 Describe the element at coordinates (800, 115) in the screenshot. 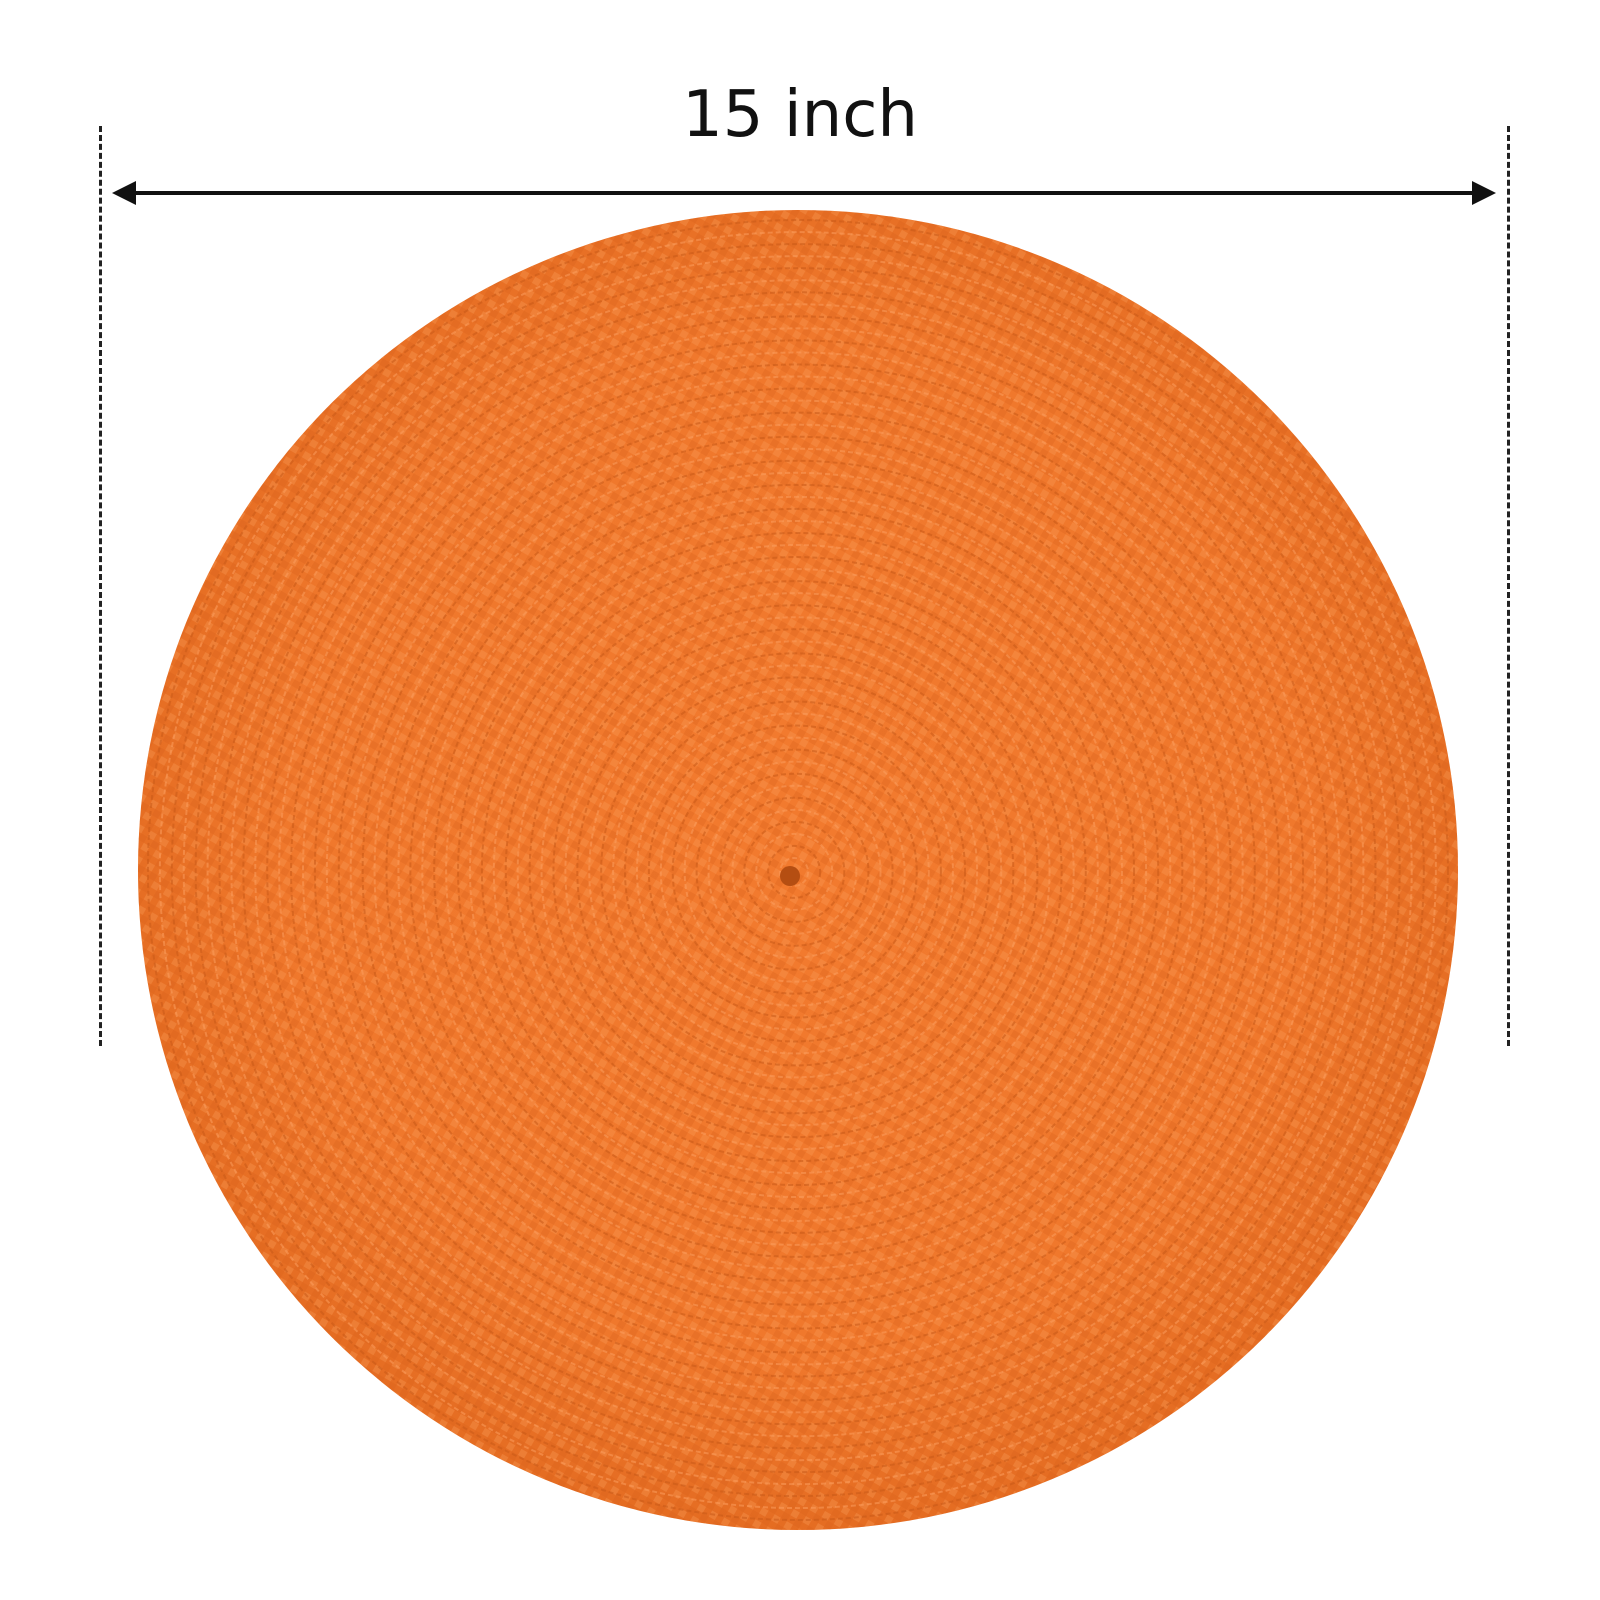

I see `dimension-label: 15 inch` at that location.